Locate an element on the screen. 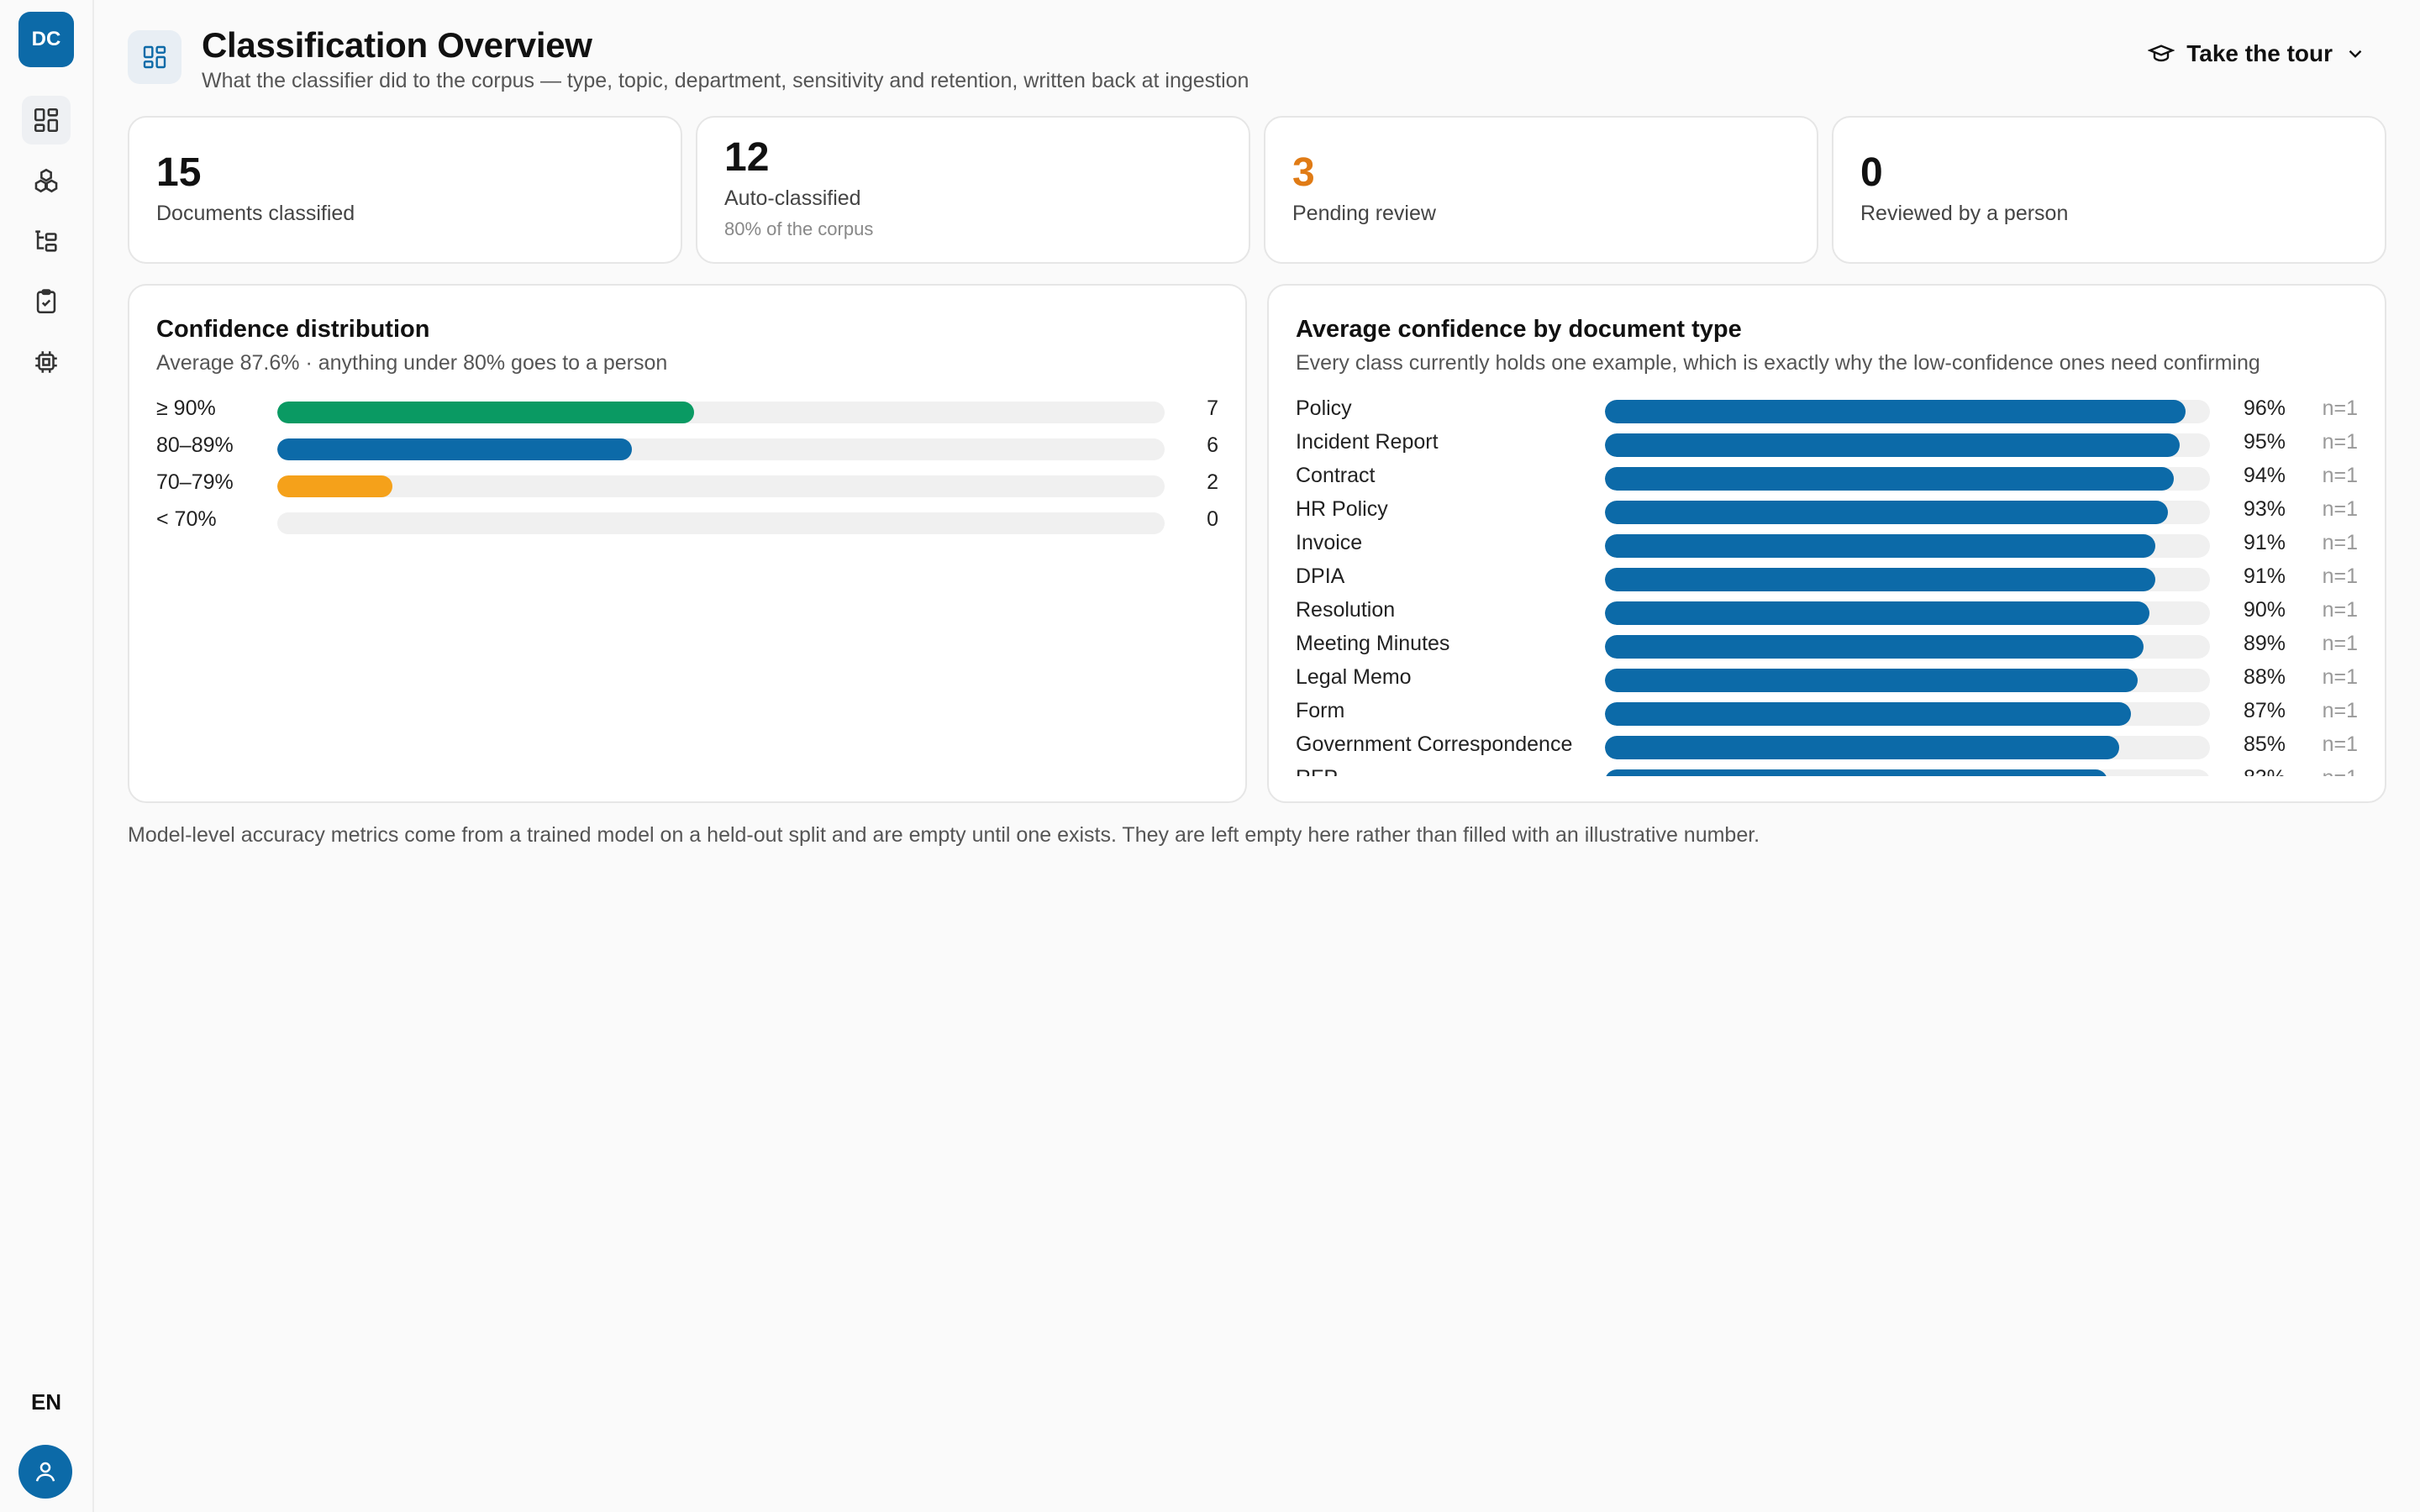  stat-value: 15 is located at coordinates (179, 172).